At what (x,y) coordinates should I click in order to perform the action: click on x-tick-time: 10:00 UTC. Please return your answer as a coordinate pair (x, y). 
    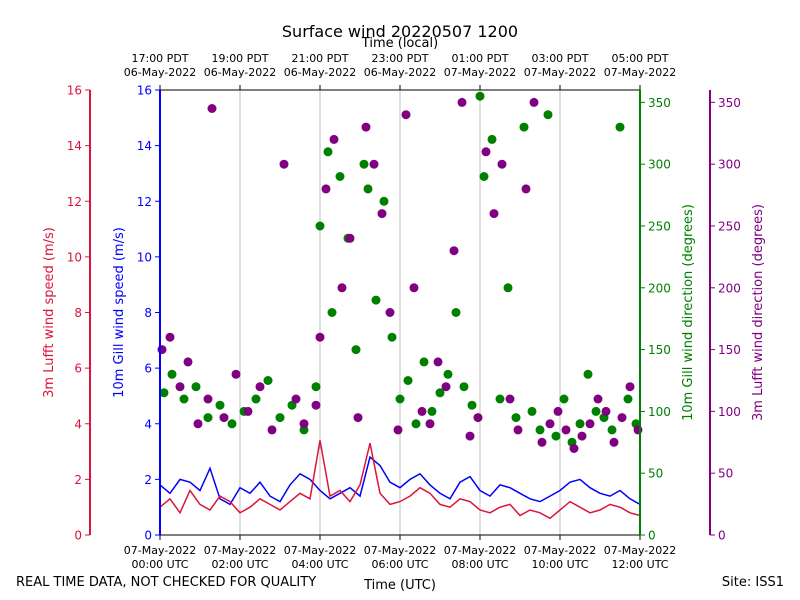
    Looking at the image, I should click on (559, 564).